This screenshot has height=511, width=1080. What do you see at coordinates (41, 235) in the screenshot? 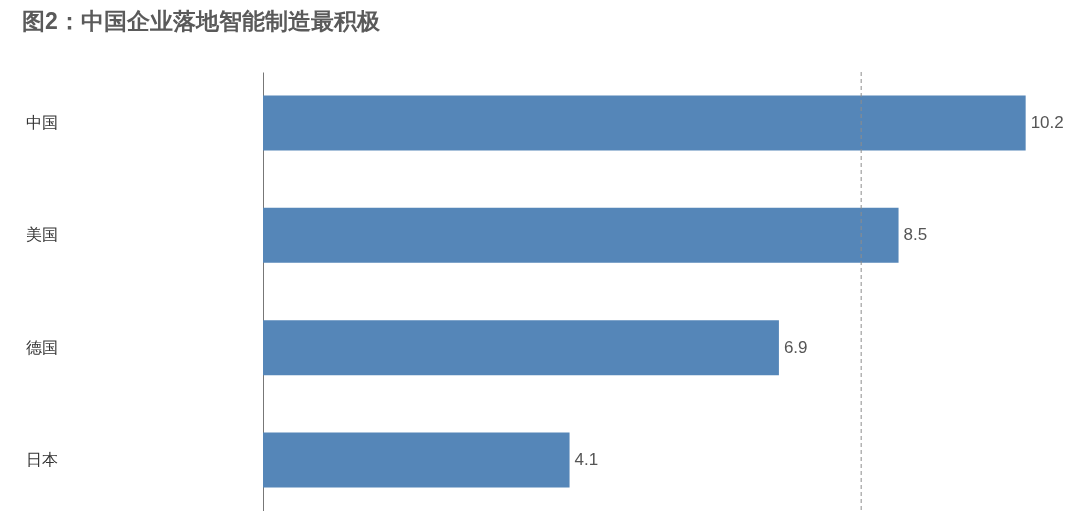
I see `y-tick-label: 美国` at bounding box center [41, 235].